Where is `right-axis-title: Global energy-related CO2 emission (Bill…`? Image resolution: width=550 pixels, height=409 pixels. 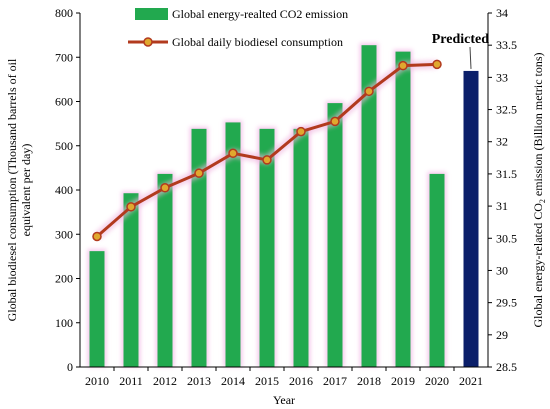 right-axis-title: Global energy-related CO2 emission (Bill… is located at coordinates (539, 189).